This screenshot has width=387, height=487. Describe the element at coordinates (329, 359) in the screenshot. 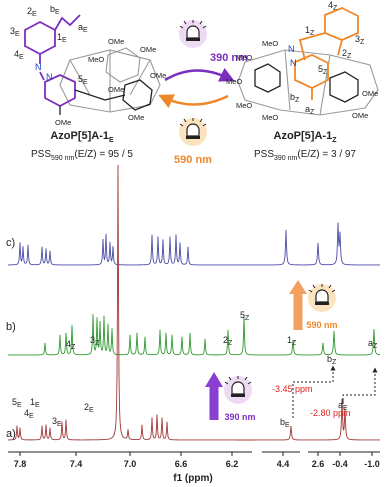

I see `label-part: b` at that location.